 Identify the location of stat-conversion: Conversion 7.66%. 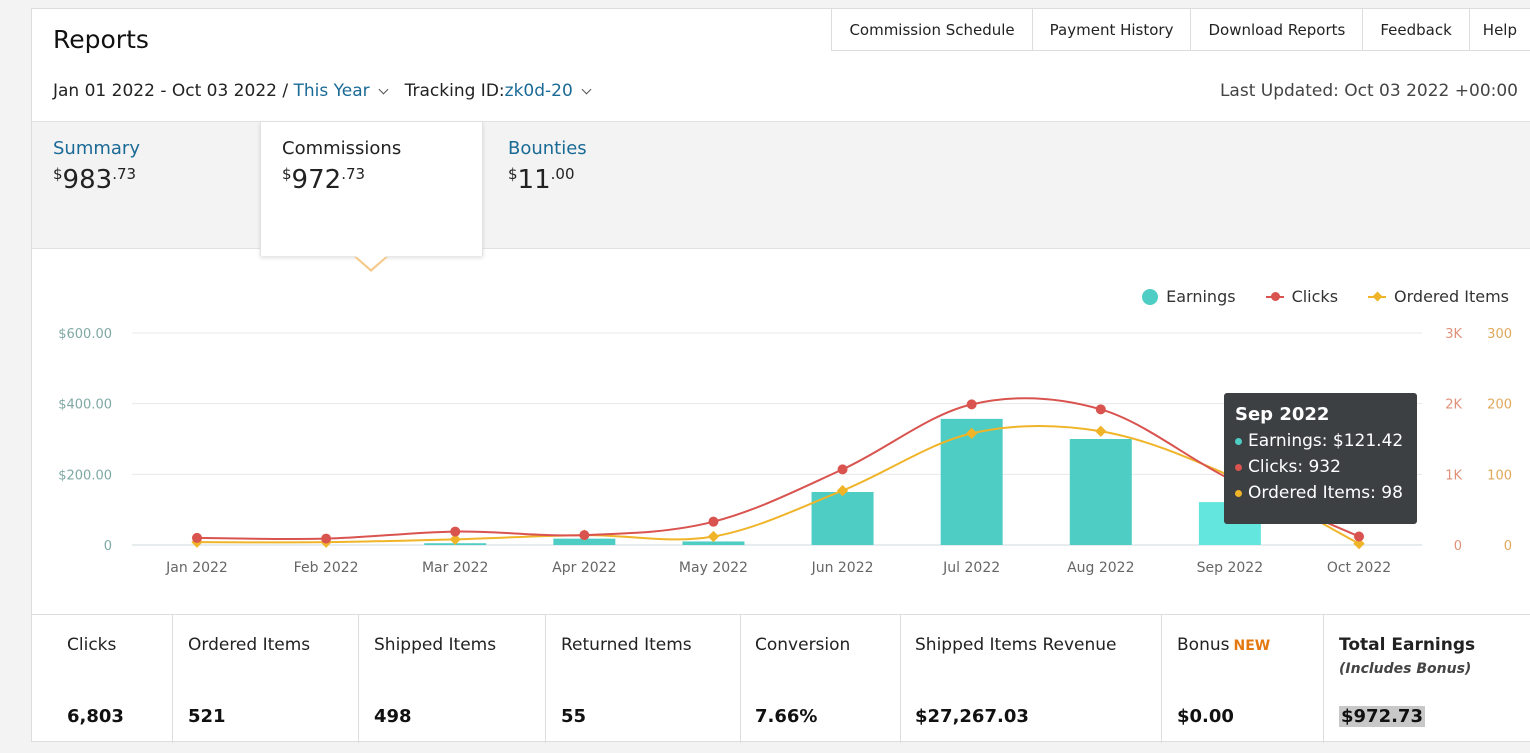
(821, 679).